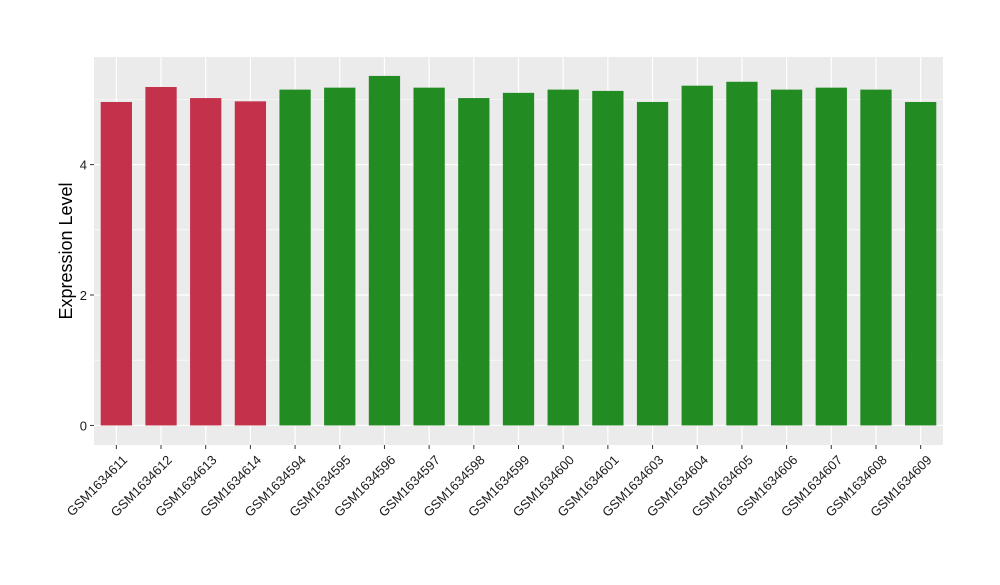 The width and height of the screenshot is (1000, 585). I want to click on bar-GSM1634604, so click(697, 255).